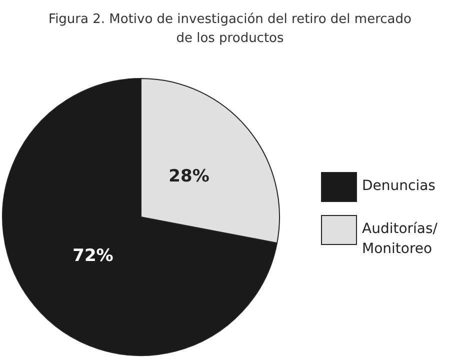 The height and width of the screenshot is (358, 453). Describe the element at coordinates (400, 239) in the screenshot. I see `legend-label: Auditorías/Monitoreo` at that location.